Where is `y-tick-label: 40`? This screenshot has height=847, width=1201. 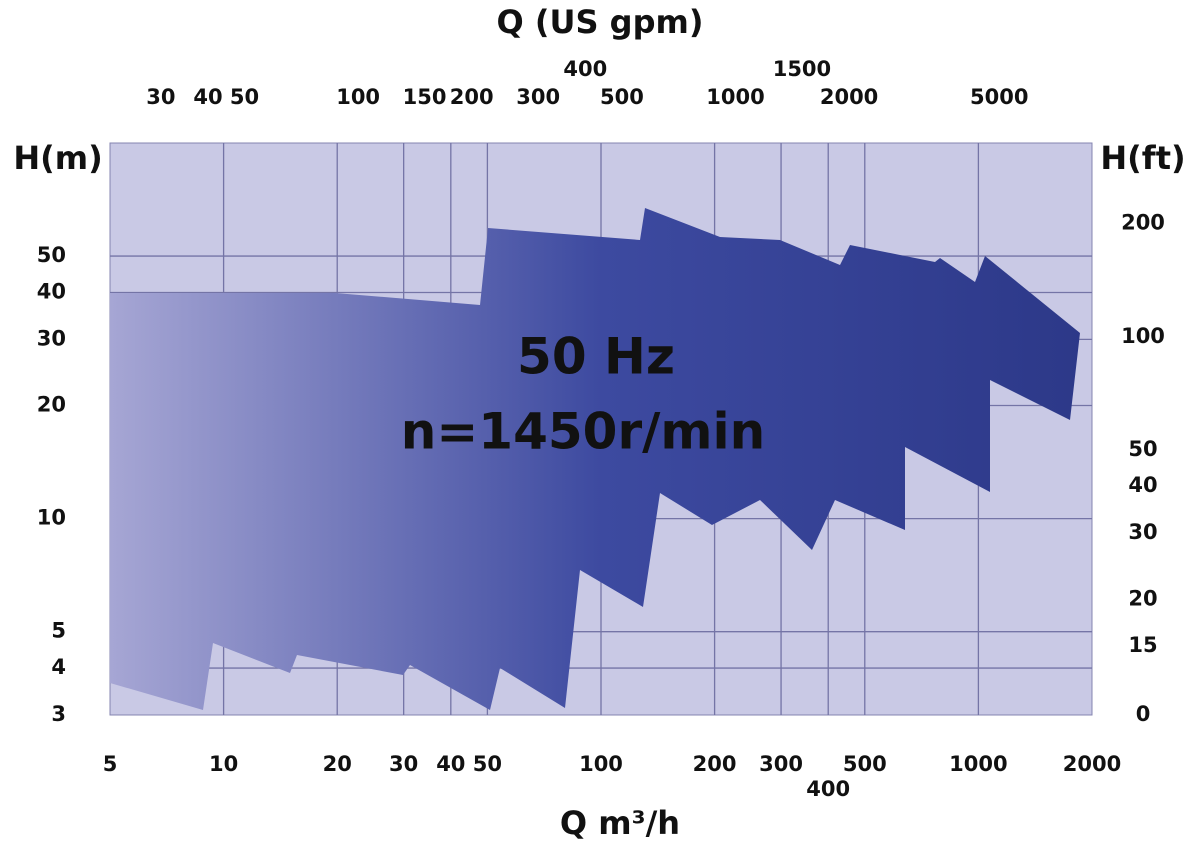 y-tick-label: 40 is located at coordinates (51, 291).